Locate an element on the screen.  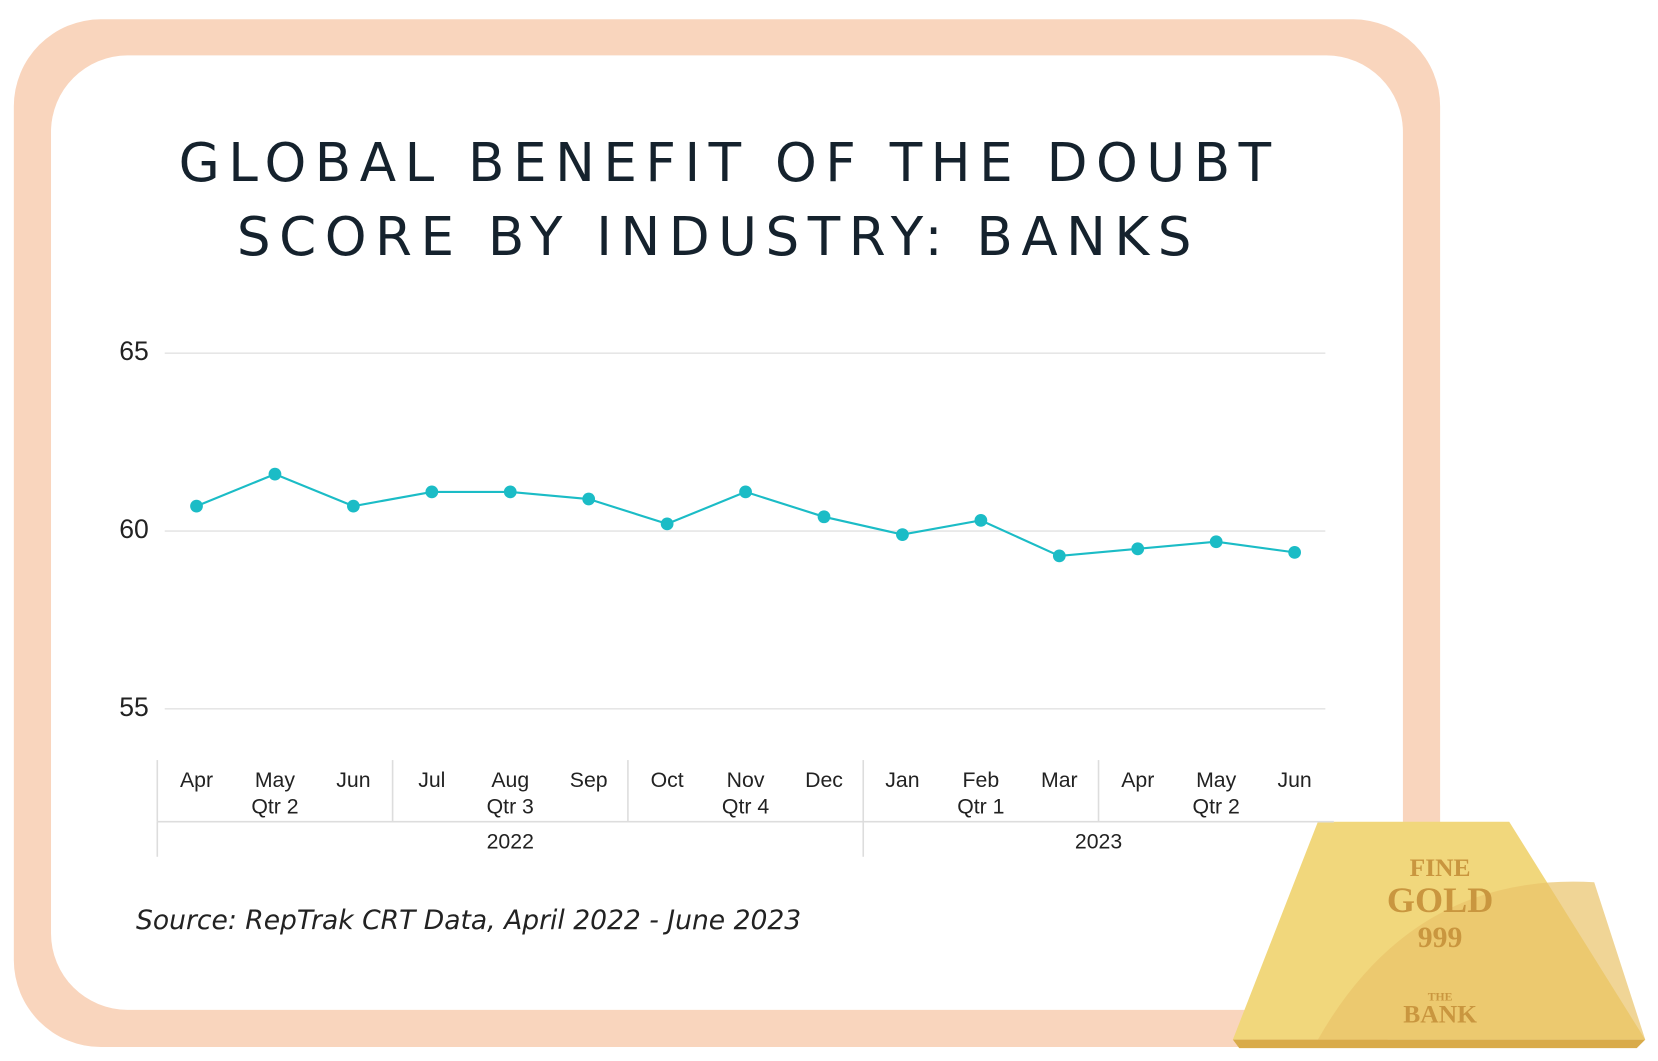
y-tick-label: 55 is located at coordinates (134, 707).